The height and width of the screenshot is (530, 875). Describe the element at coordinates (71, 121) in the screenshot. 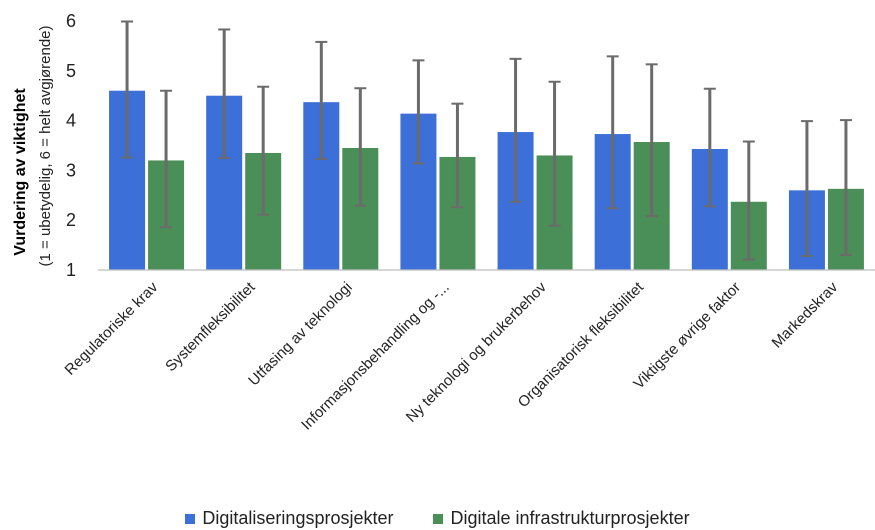

I see `y-tick-label: 4` at that location.